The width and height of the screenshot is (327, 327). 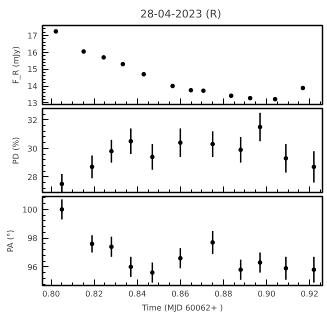 What do you see at coordinates (51, 294) in the screenshot?
I see `x-tick-label: 0.80` at bounding box center [51, 294].